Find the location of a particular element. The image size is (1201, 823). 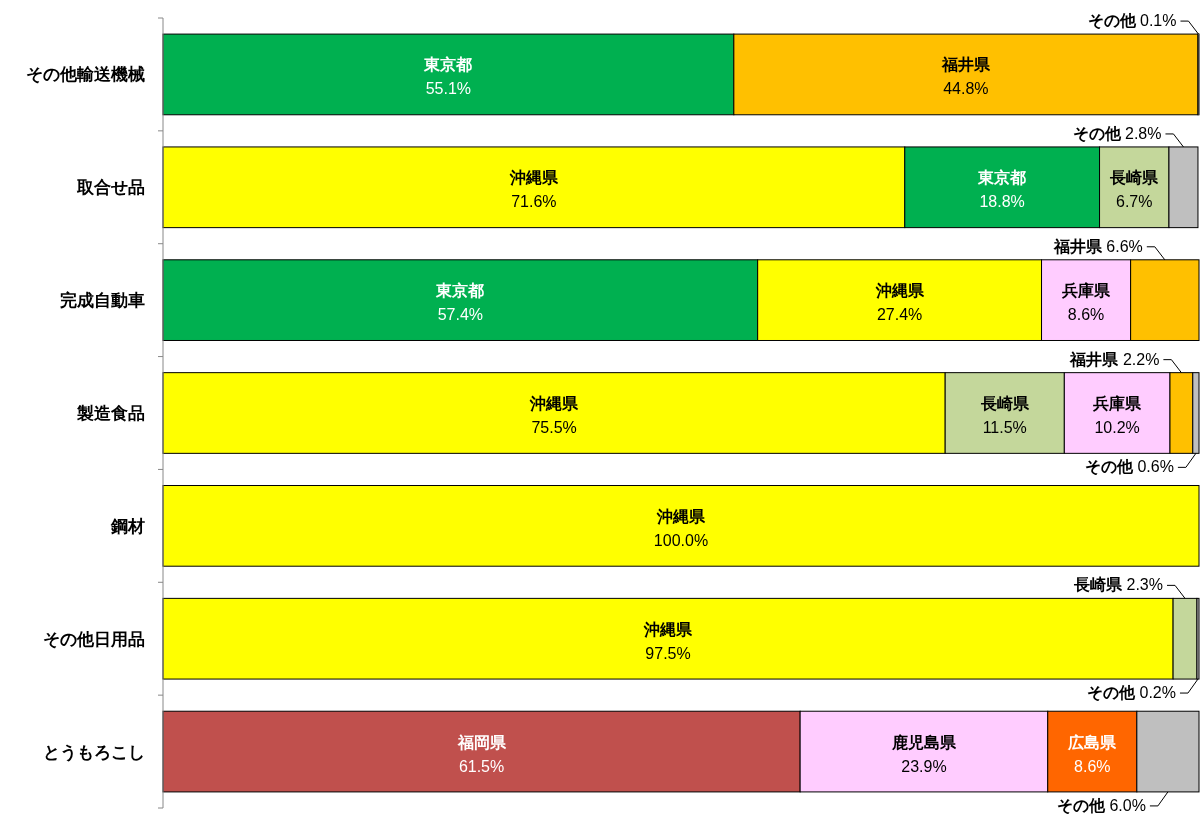

data-label: 広島県 8.6% is located at coordinates (1092, 753).